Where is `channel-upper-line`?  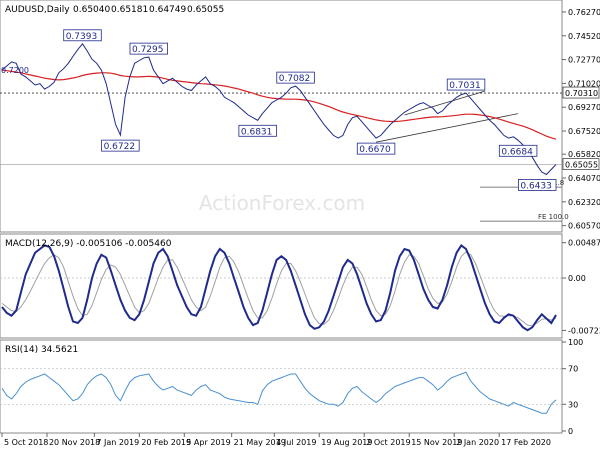 channel-upper-line is located at coordinates (445, 103).